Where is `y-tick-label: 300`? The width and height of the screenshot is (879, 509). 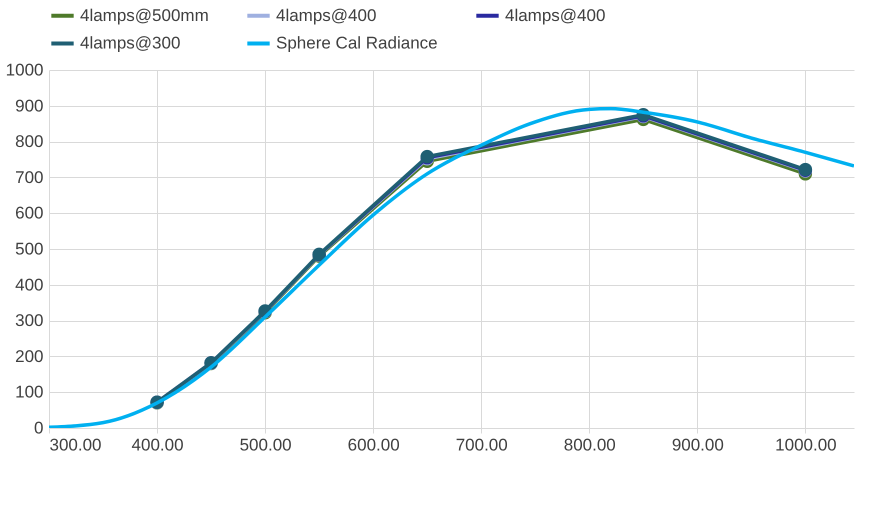
y-tick-label: 300 is located at coordinates (29, 320).